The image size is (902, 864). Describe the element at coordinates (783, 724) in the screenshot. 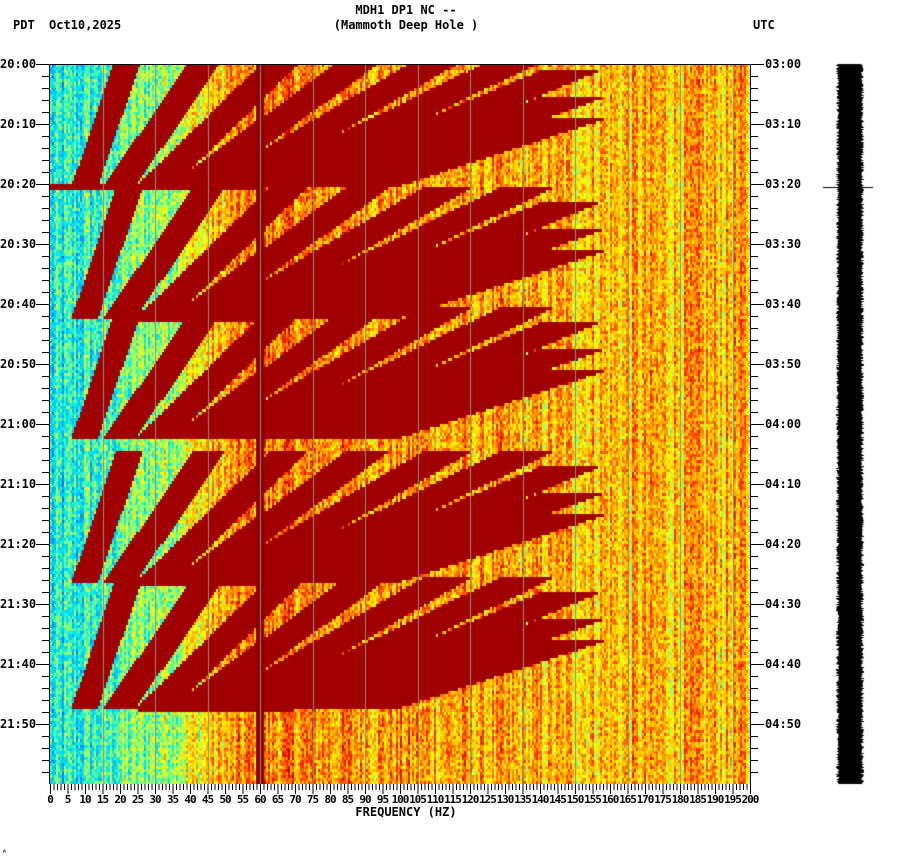

I see `y-tick-label-utc: 04:50` at that location.